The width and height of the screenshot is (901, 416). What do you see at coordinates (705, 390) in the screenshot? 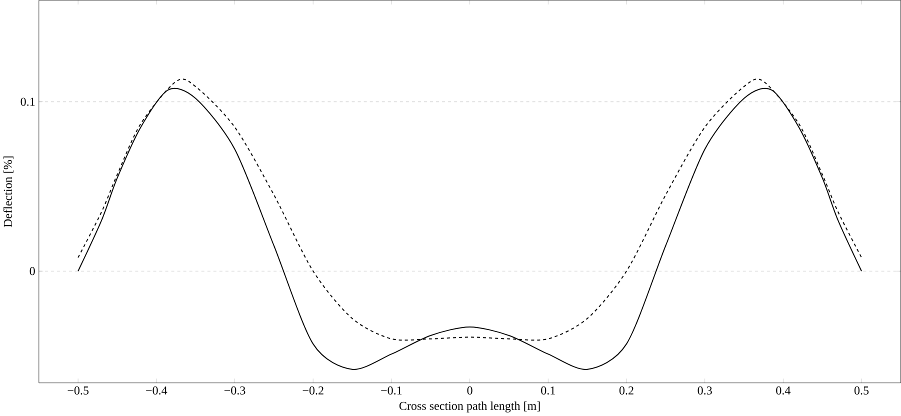
I see `x-tick-label: 0.3` at bounding box center [705, 390].